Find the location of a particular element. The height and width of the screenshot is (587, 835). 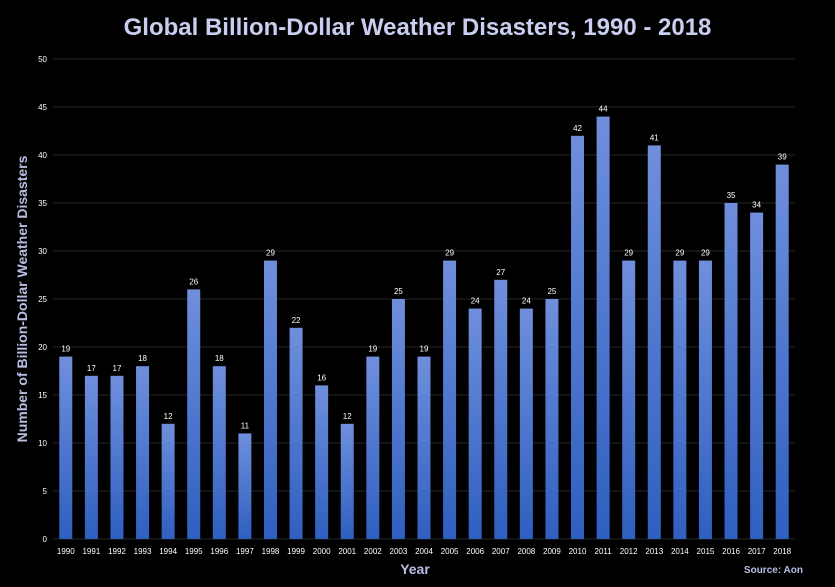

x-tick-label: 2003 is located at coordinates (399, 551).